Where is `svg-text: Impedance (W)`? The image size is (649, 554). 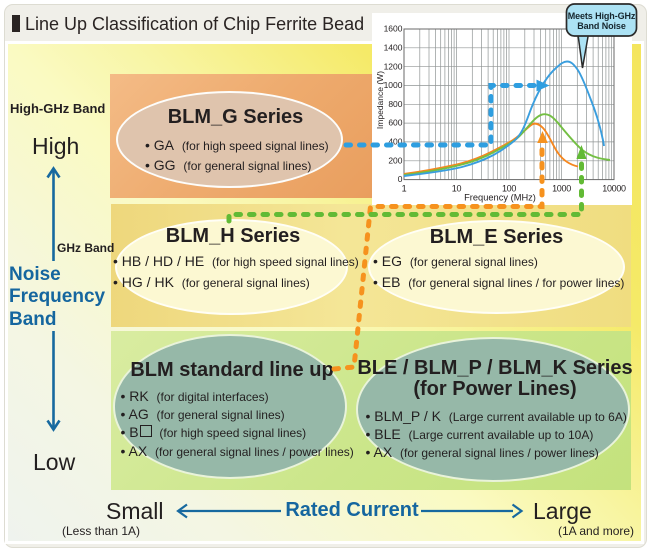
svg-text: Impedance (W) is located at coordinates (380, 100).